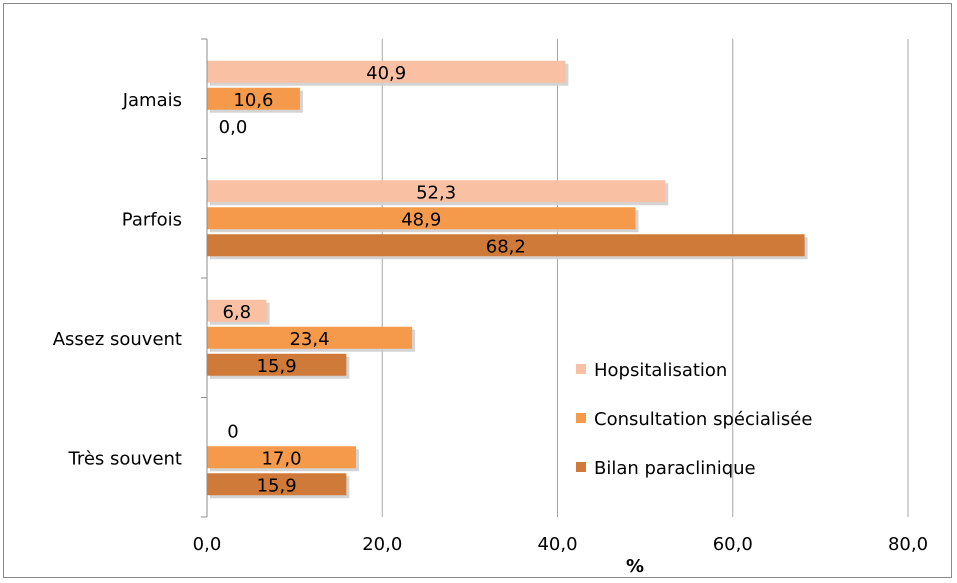  I want to click on data-label: 0, so click(232, 431).